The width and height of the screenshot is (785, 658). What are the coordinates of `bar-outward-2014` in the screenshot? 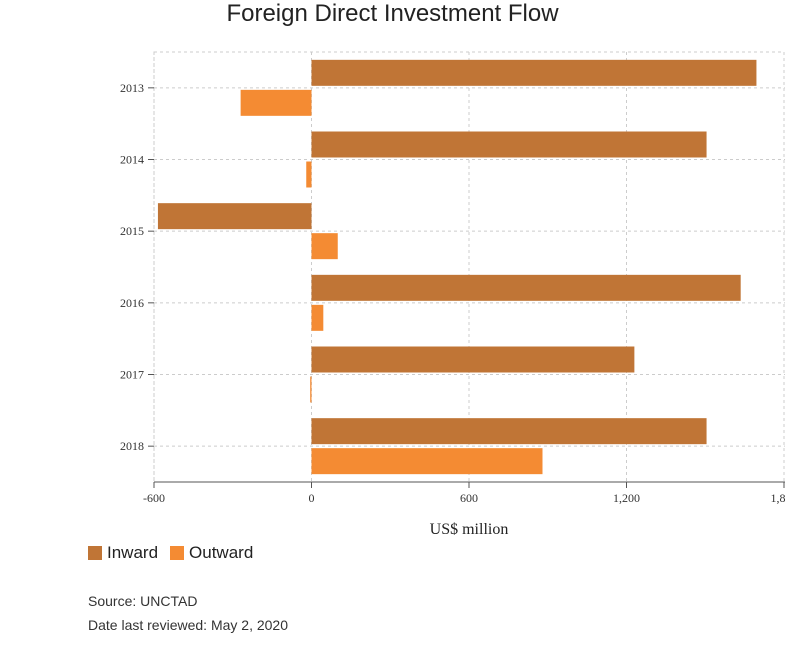 It's located at (309, 174).